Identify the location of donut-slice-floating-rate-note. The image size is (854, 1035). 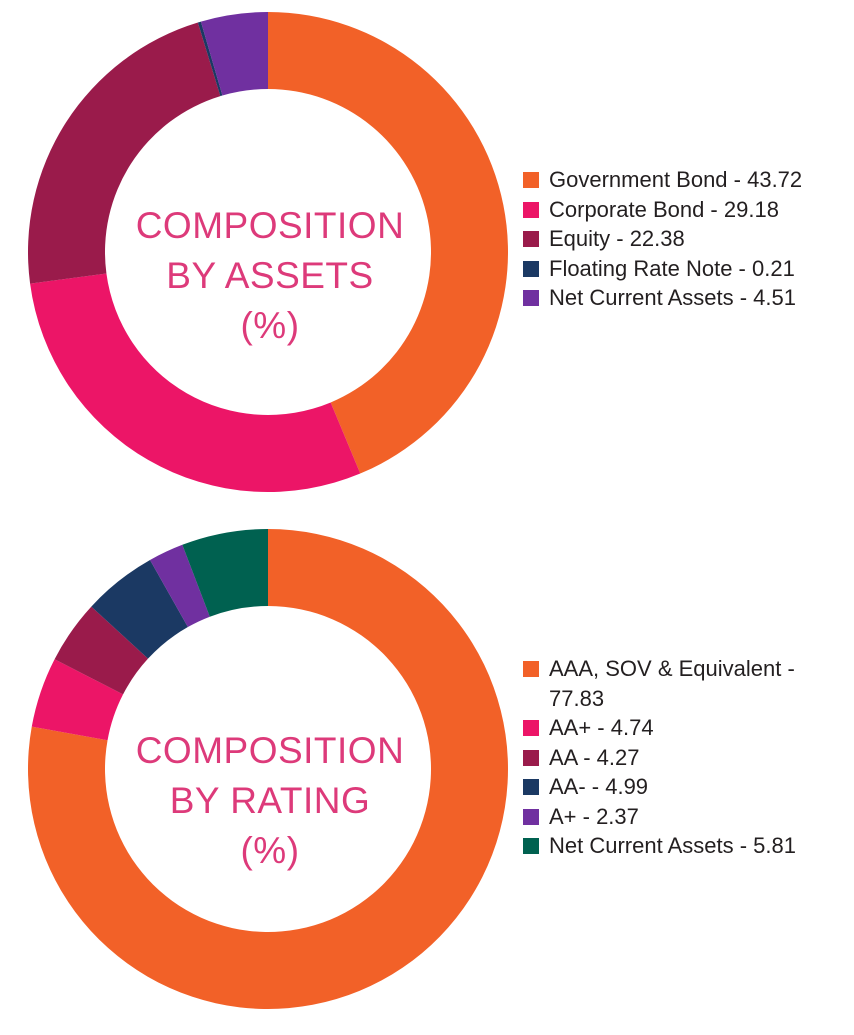
(210, 59).